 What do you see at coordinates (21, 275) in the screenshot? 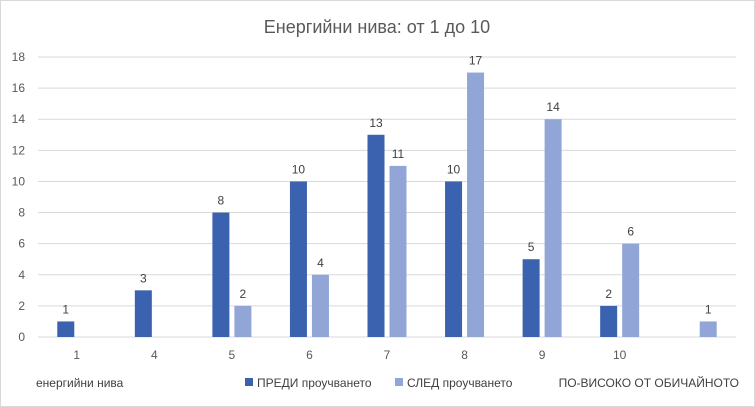
I see `y-tick-label: 4` at bounding box center [21, 275].